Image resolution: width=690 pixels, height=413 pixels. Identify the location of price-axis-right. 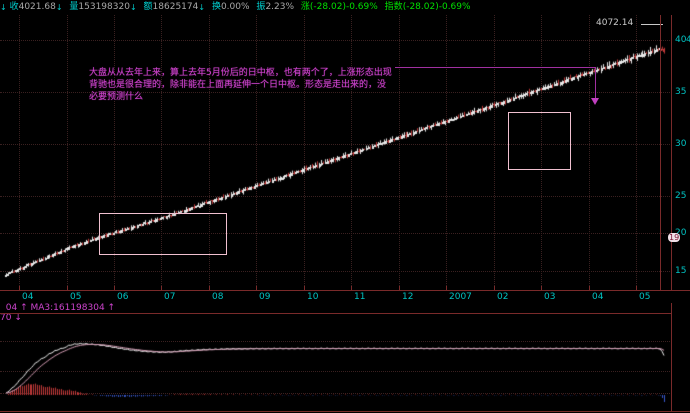
(671, 152).